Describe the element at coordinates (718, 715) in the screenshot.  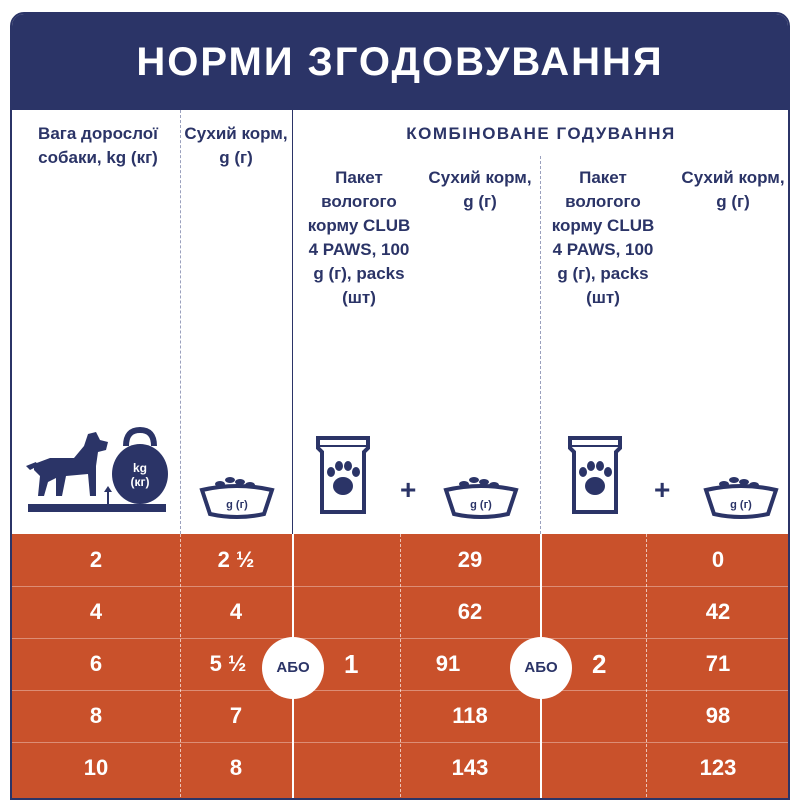
I see `cell-combo2-dry: 98` at that location.